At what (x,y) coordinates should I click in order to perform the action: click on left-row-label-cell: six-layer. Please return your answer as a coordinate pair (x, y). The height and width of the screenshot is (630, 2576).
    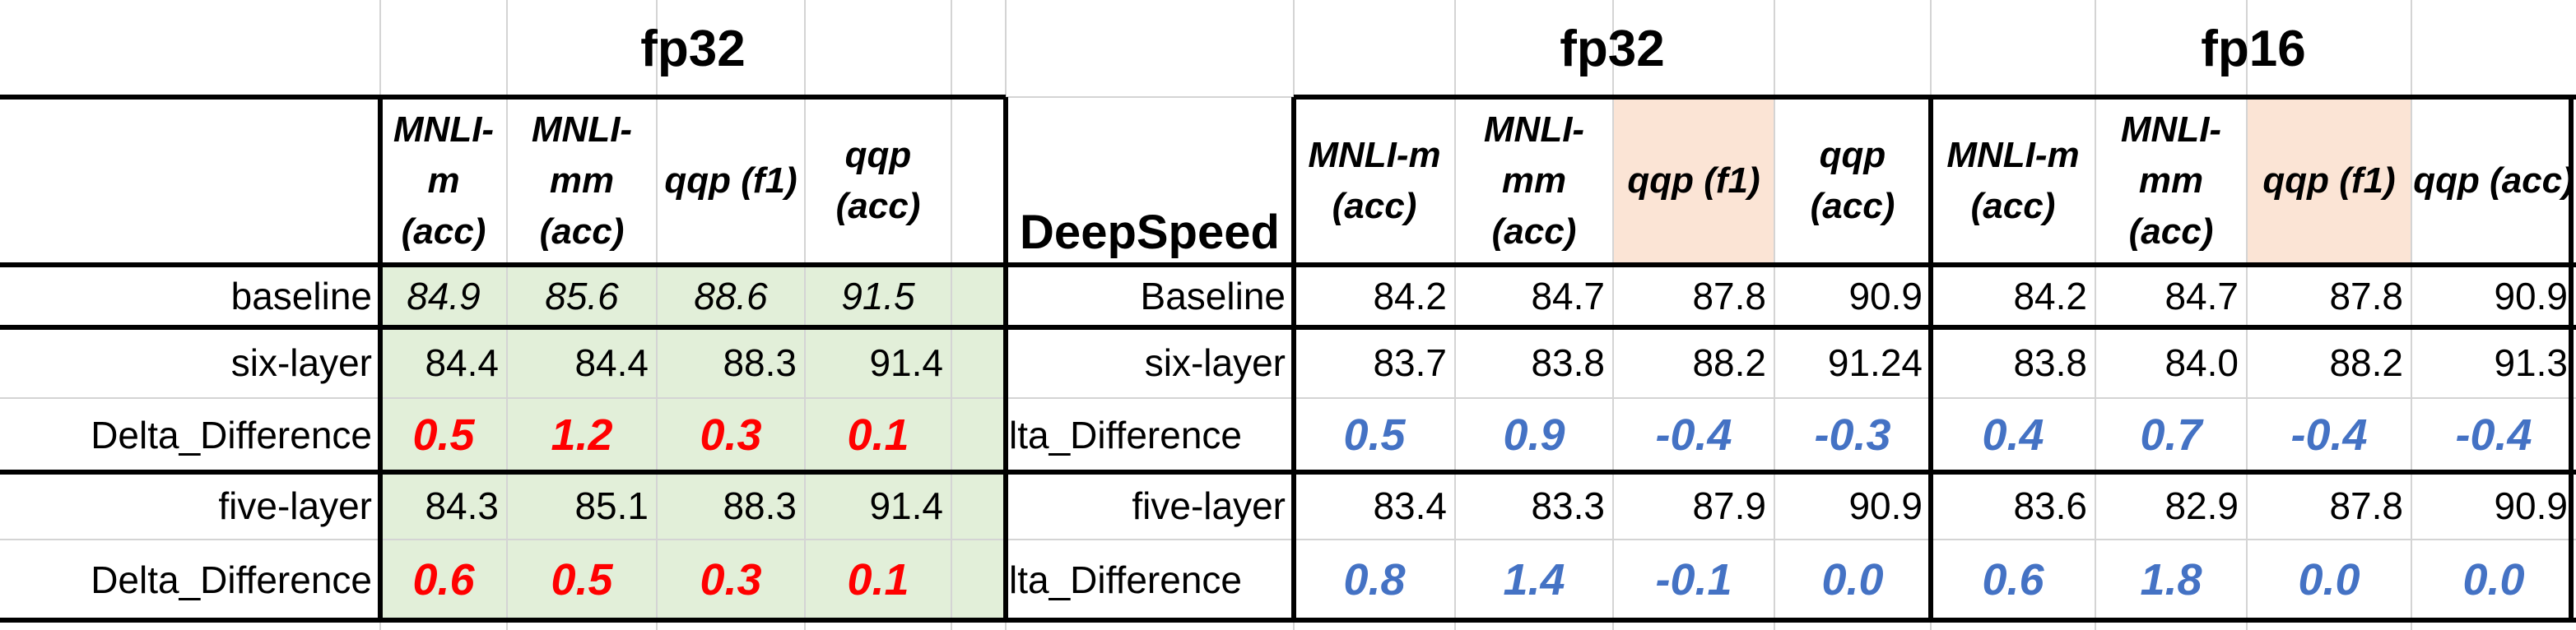
    Looking at the image, I should click on (190, 362).